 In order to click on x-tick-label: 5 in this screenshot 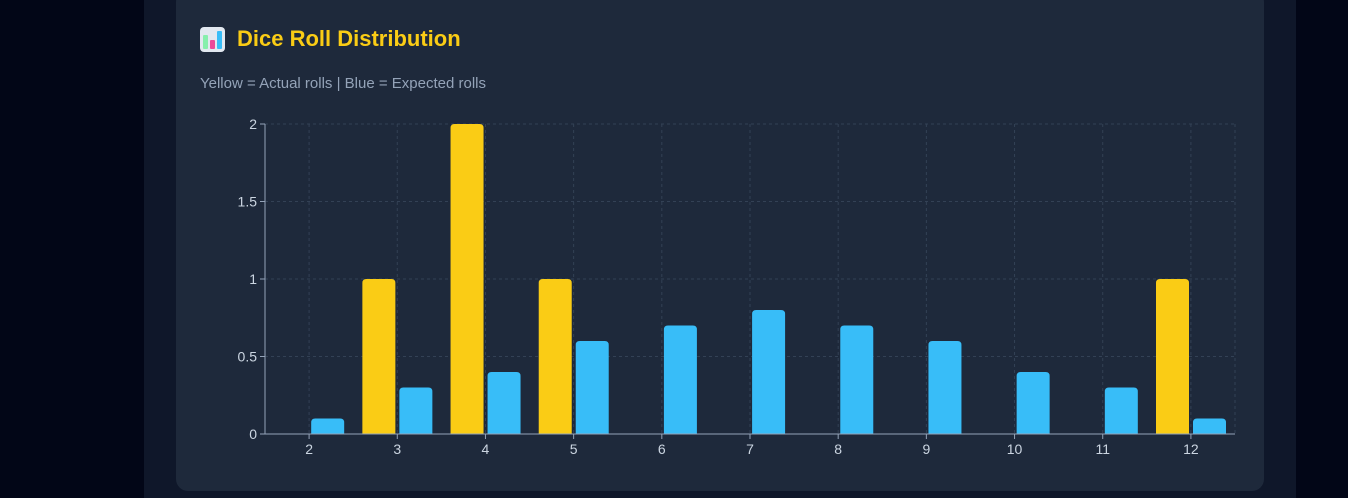, I will do `click(574, 449)`.